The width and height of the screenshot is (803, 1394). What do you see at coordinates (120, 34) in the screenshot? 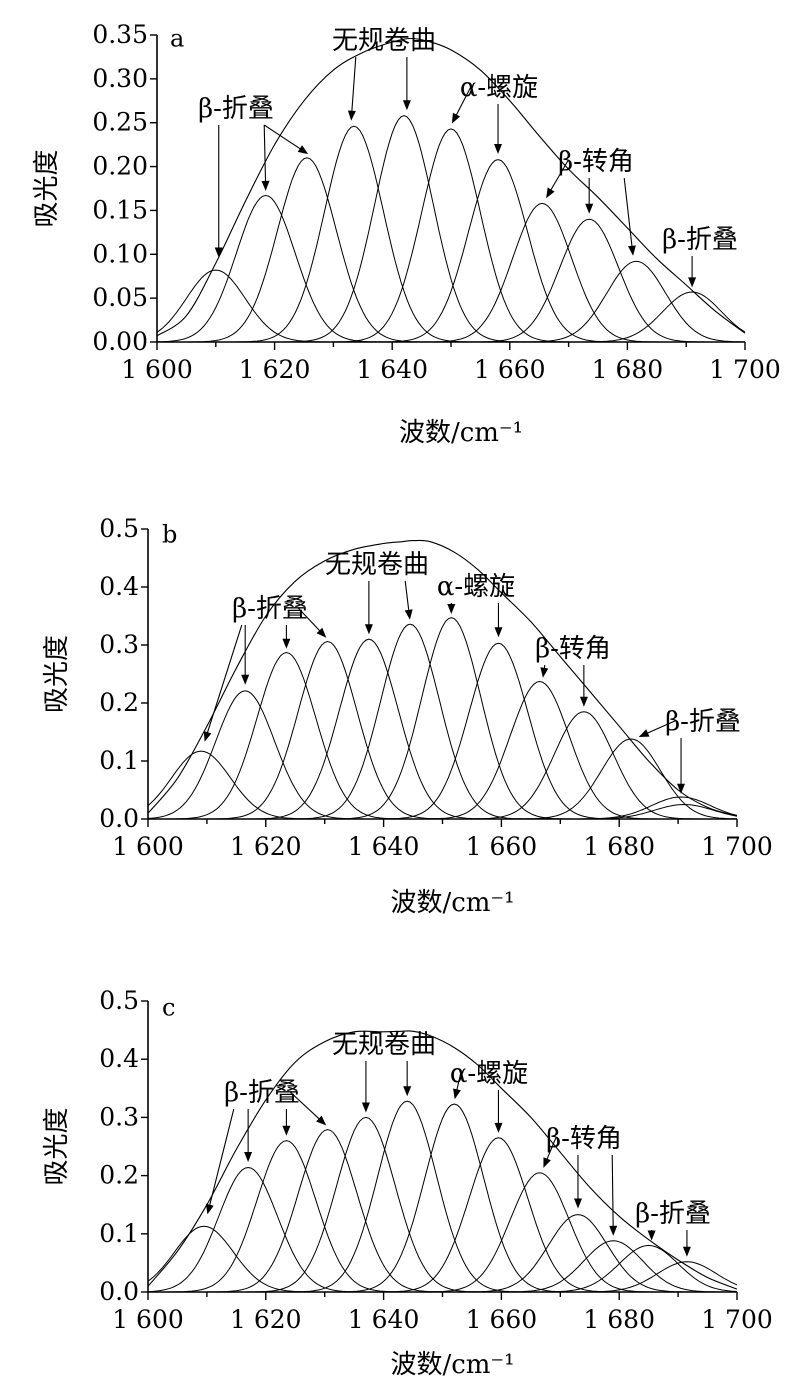
I see `y-tick-label: 0.35` at bounding box center [120, 34].